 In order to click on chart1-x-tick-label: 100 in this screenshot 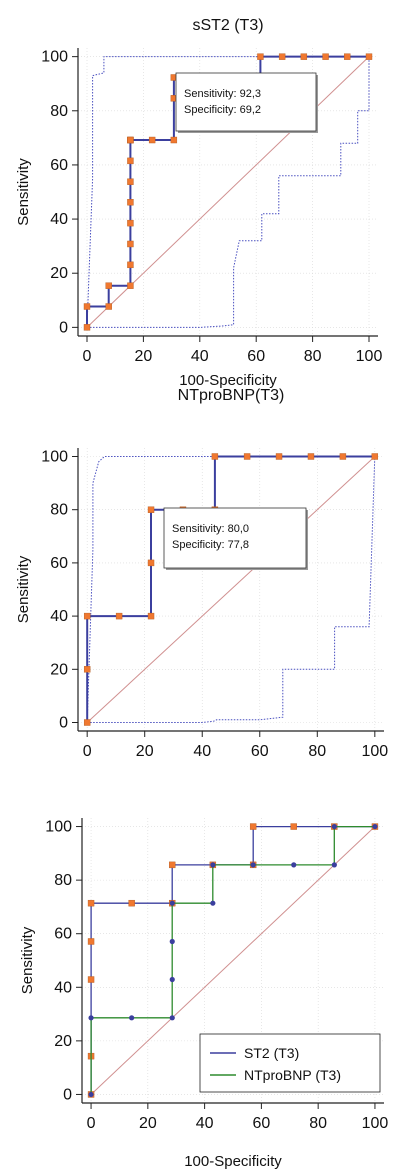, I will do `click(369, 356)`.